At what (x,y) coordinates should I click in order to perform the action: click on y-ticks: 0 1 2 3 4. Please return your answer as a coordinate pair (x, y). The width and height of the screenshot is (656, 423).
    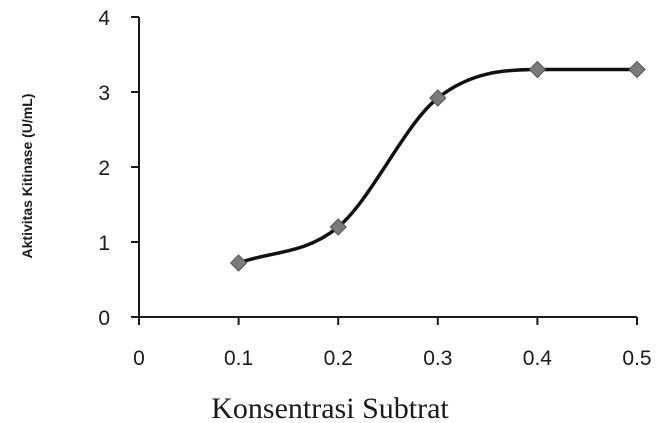
    Looking at the image, I should click on (118, 168).